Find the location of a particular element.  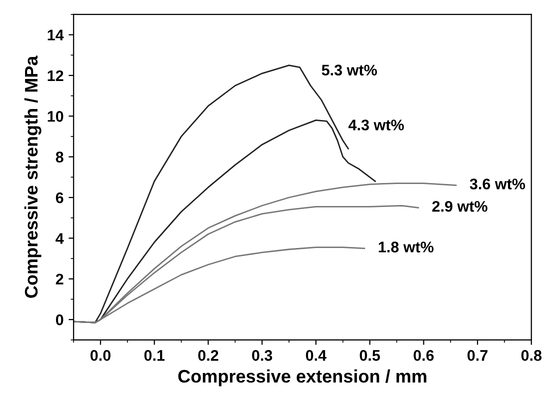

y-axis-title: Compressive strength / MPa is located at coordinates (33, 177).